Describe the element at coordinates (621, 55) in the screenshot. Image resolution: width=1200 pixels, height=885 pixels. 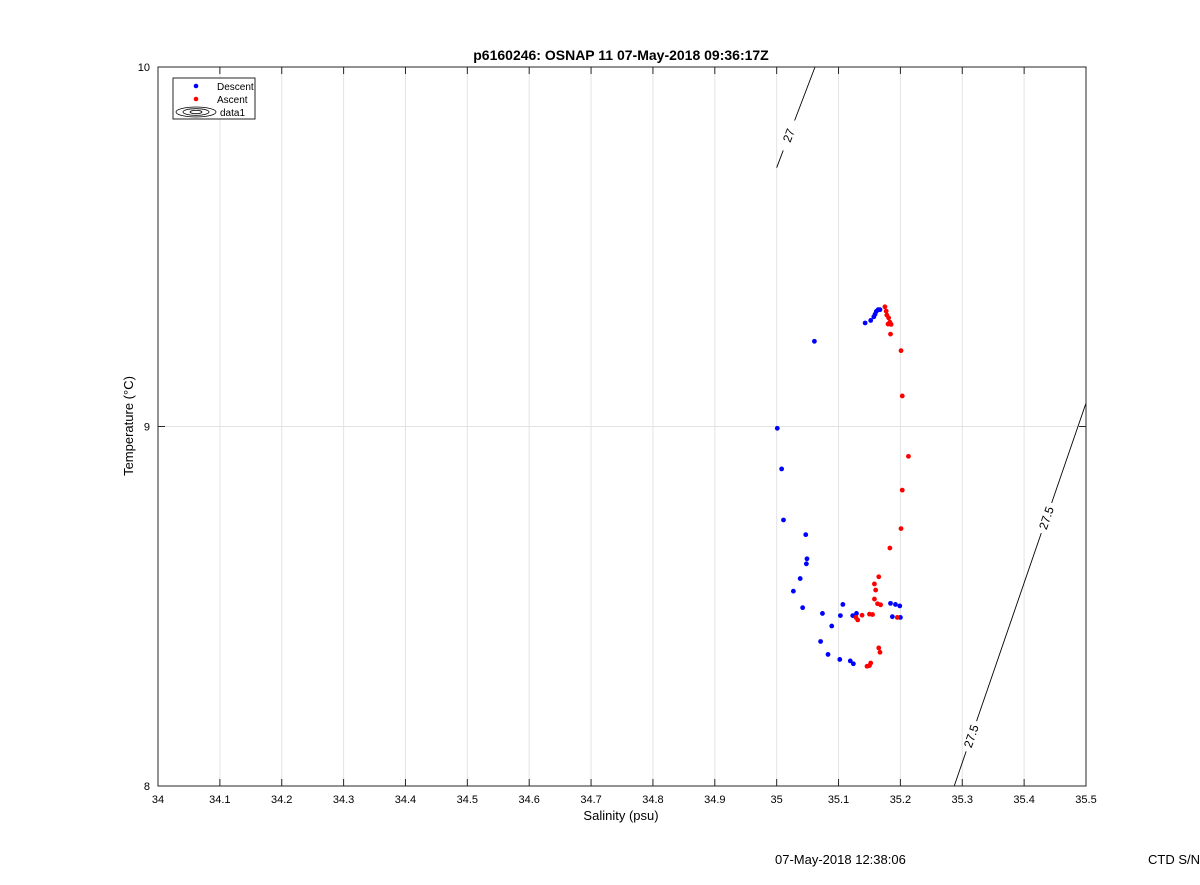
I see `chart-title: p6160246: OSNAP 11 07-May-2018 09:36:17Z` at that location.